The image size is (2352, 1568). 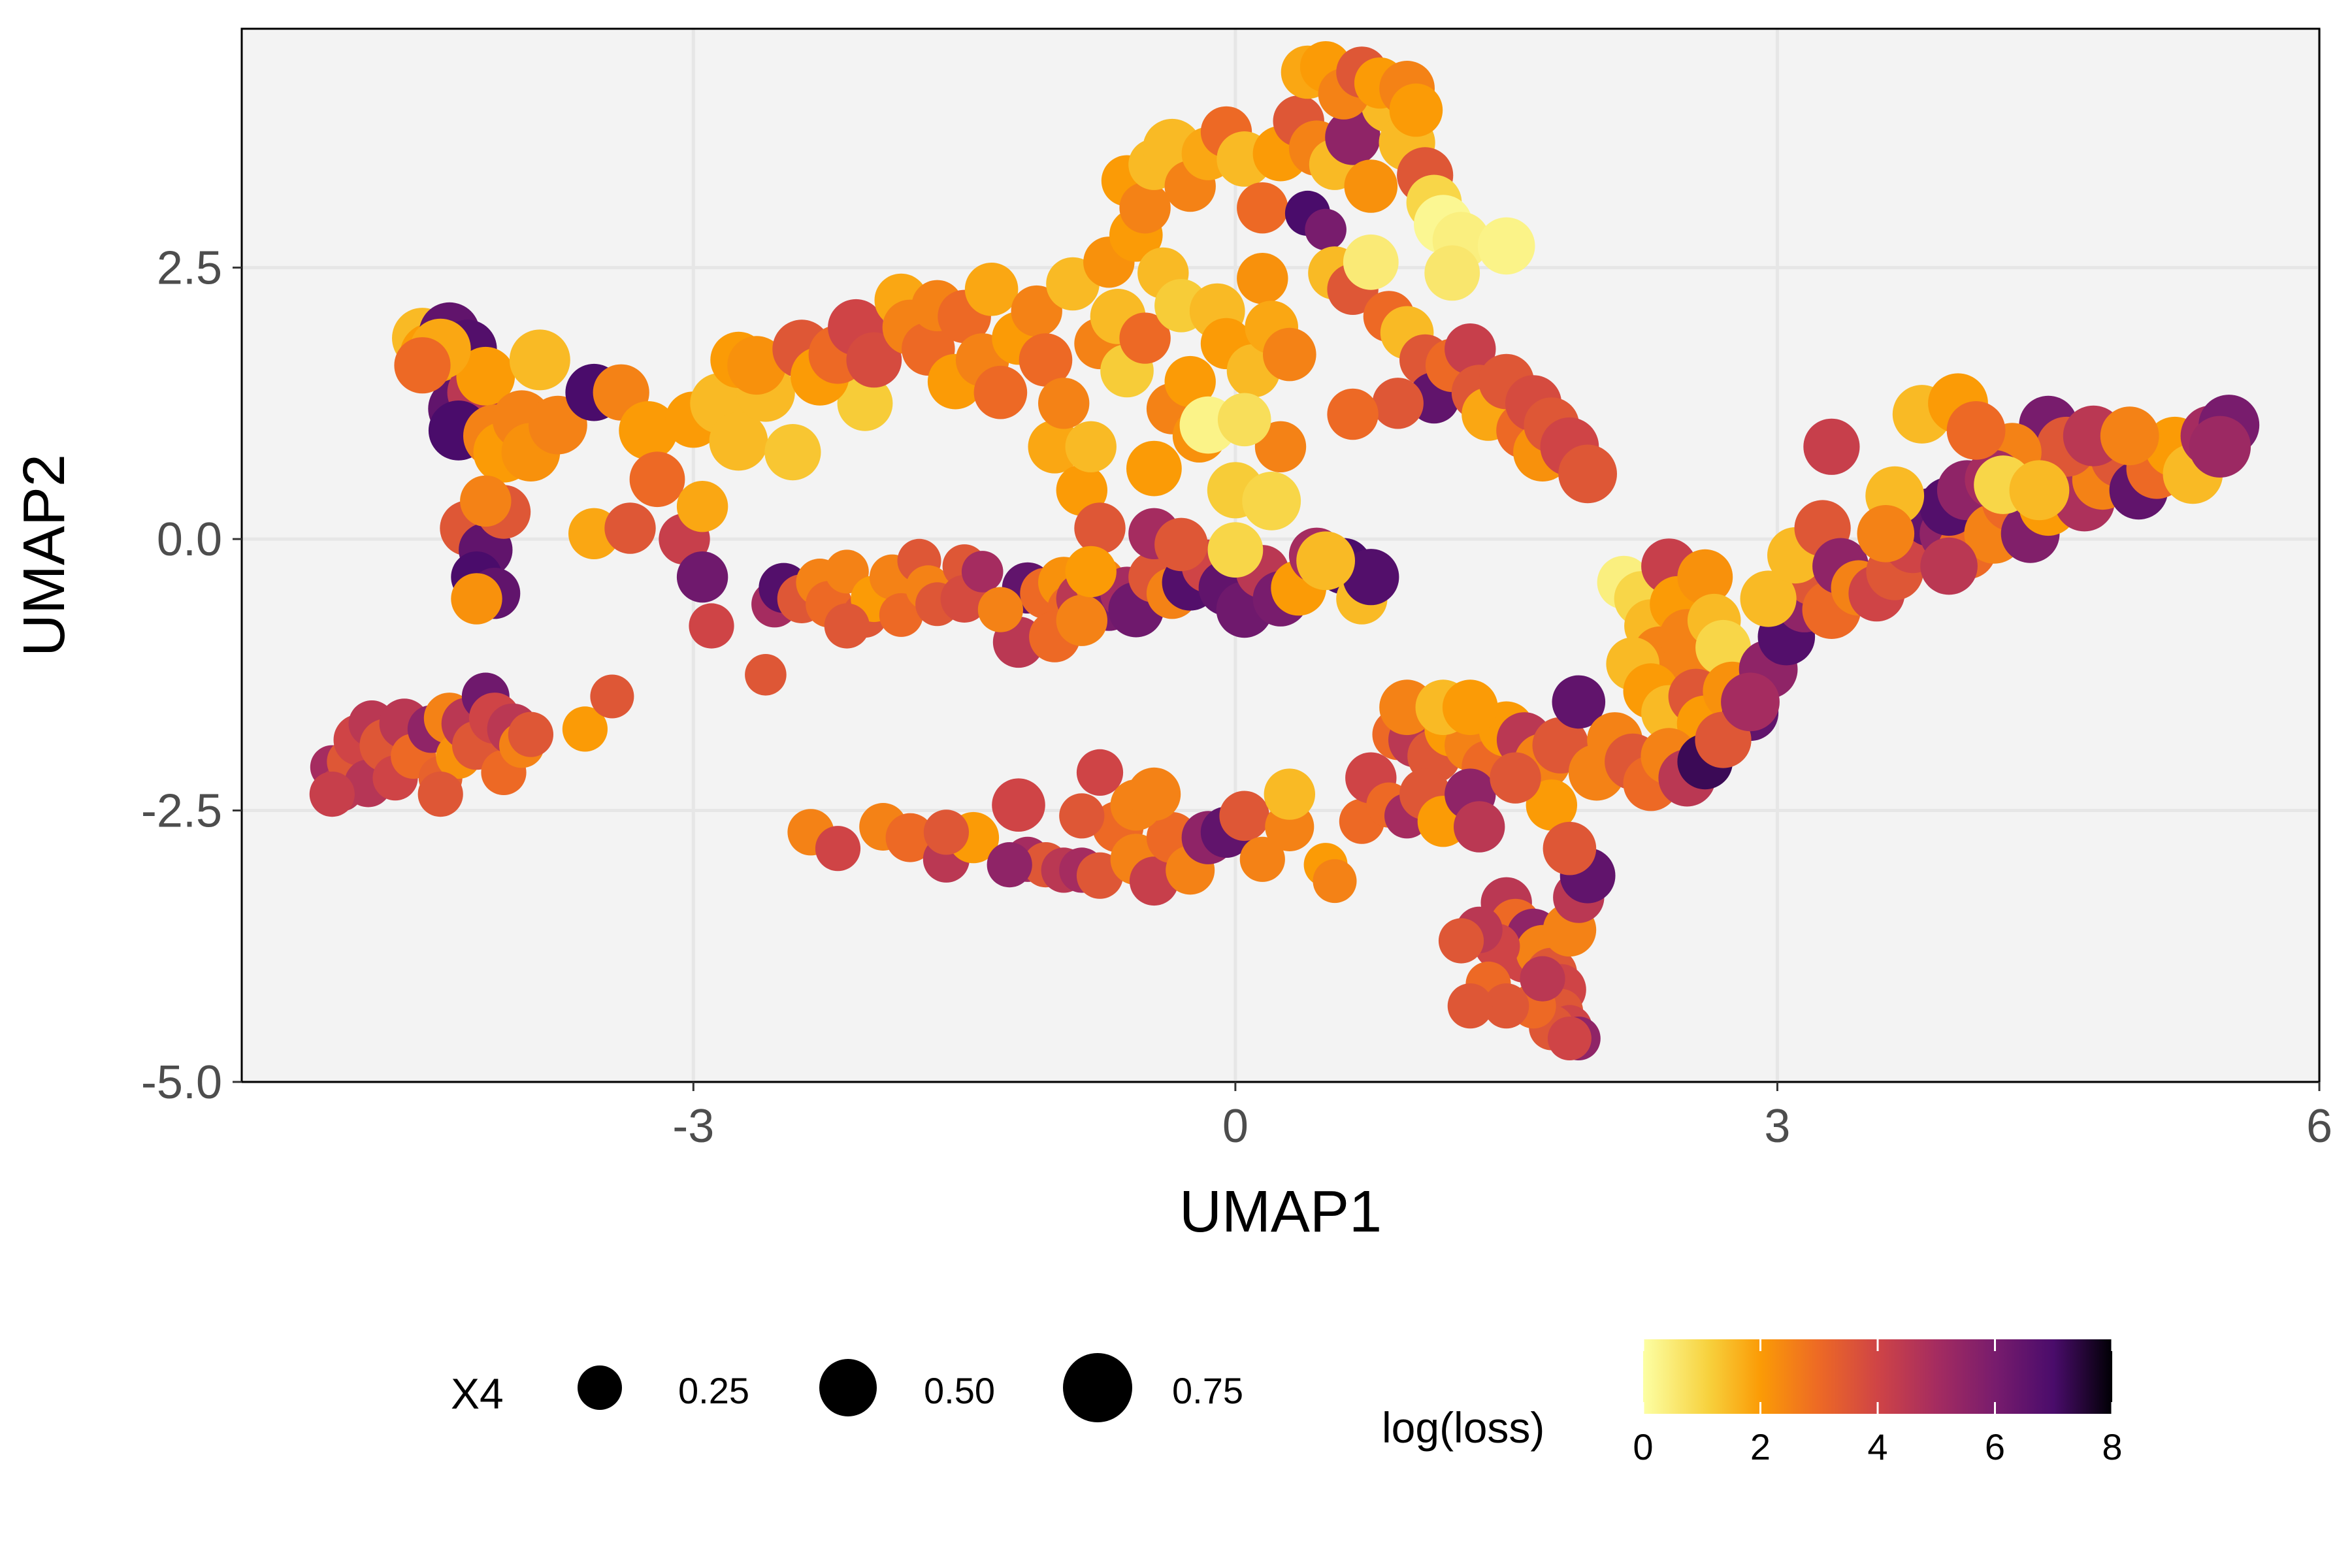 What do you see at coordinates (1877, 1376) in the screenshot?
I see `colorbar` at bounding box center [1877, 1376].